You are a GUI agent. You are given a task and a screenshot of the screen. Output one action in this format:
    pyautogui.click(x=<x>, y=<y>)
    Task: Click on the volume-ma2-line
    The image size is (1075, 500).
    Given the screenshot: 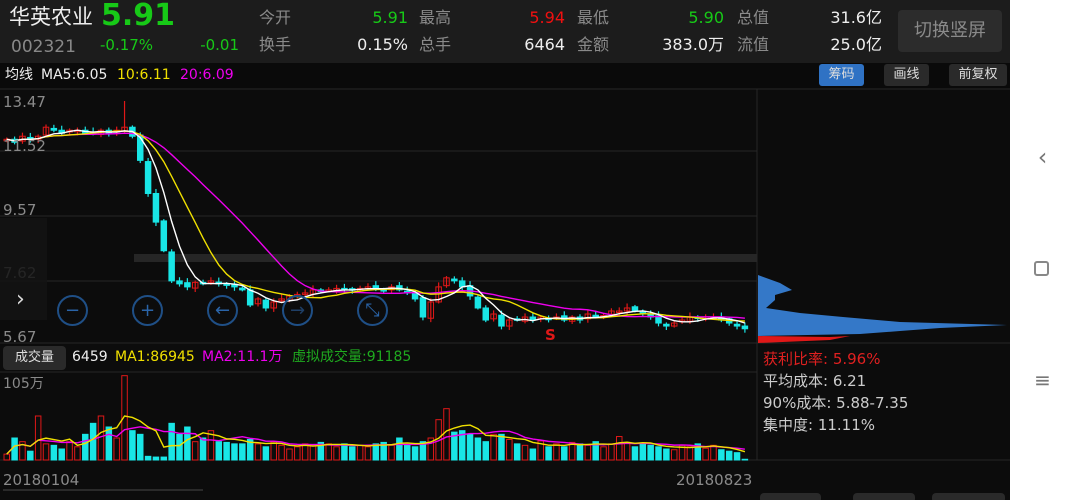 What is the action you would take?
    pyautogui.click(x=375, y=440)
    